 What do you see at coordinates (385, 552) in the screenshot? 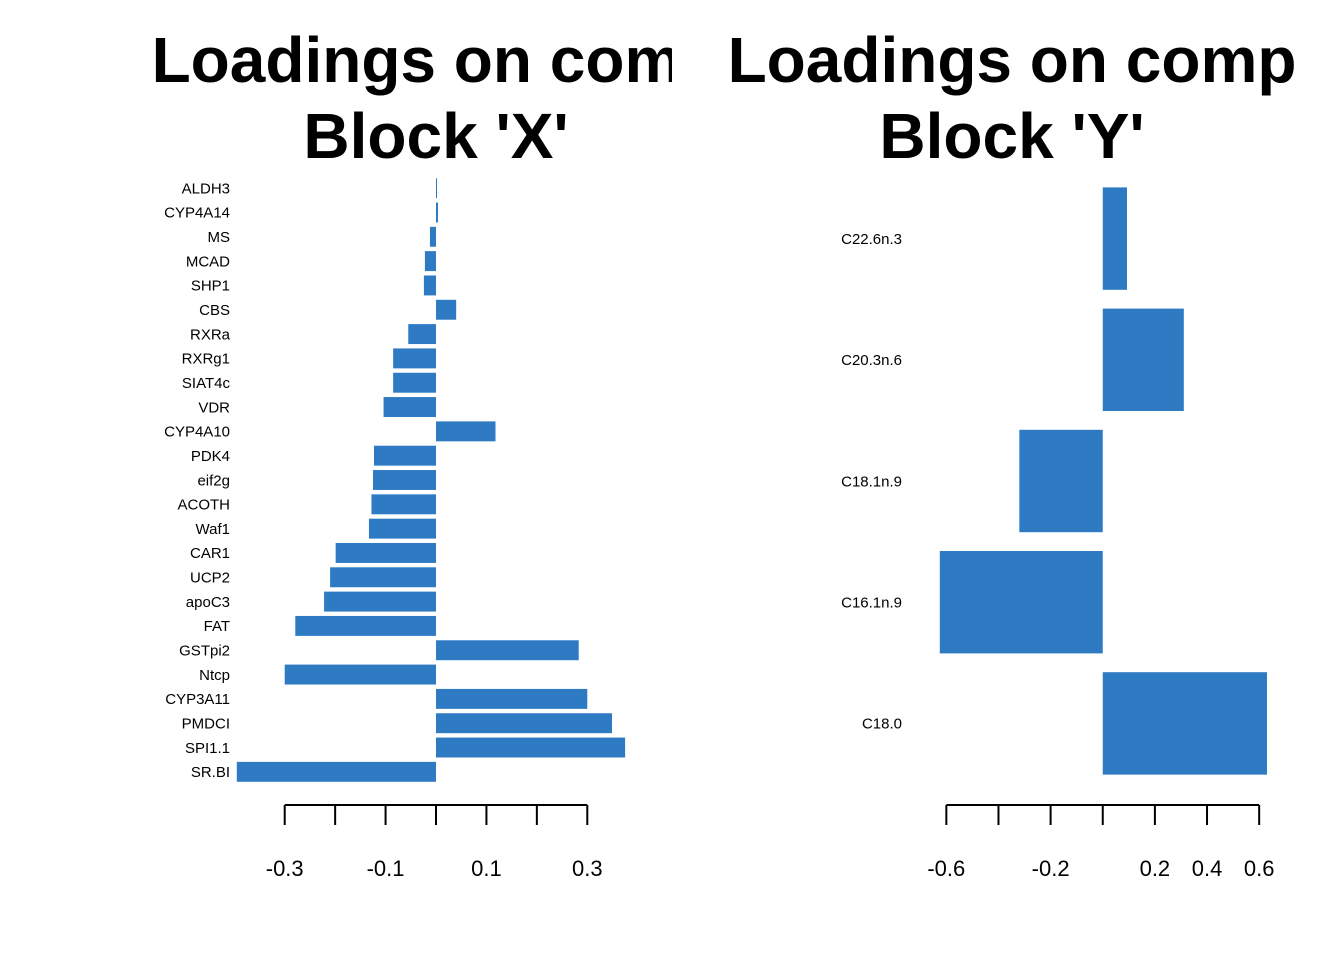
I see `panel-x-bar-CAR1` at bounding box center [385, 552].